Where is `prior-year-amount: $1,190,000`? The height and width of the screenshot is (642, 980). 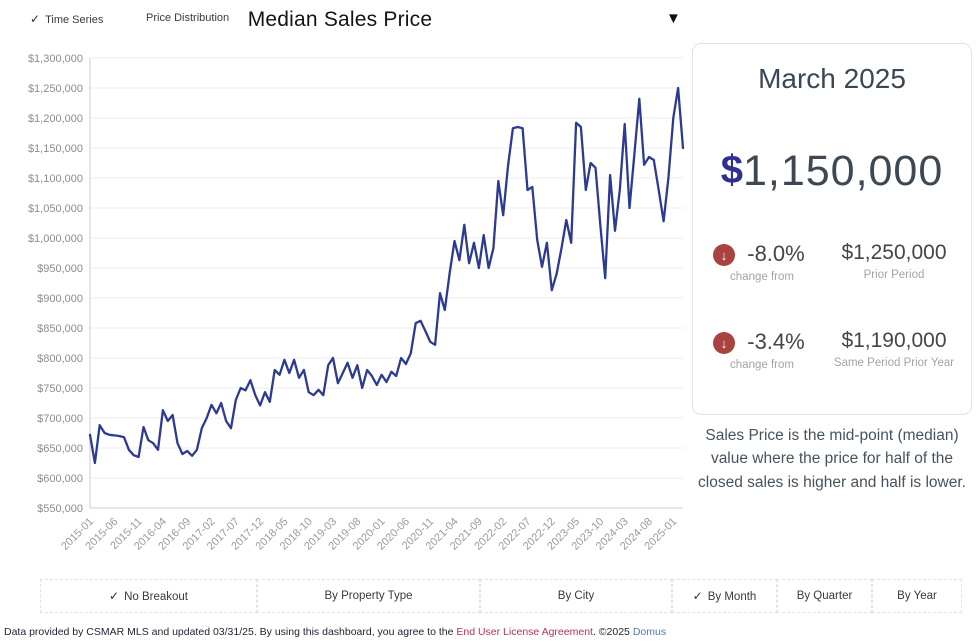 prior-year-amount: $1,190,000 is located at coordinates (894, 340).